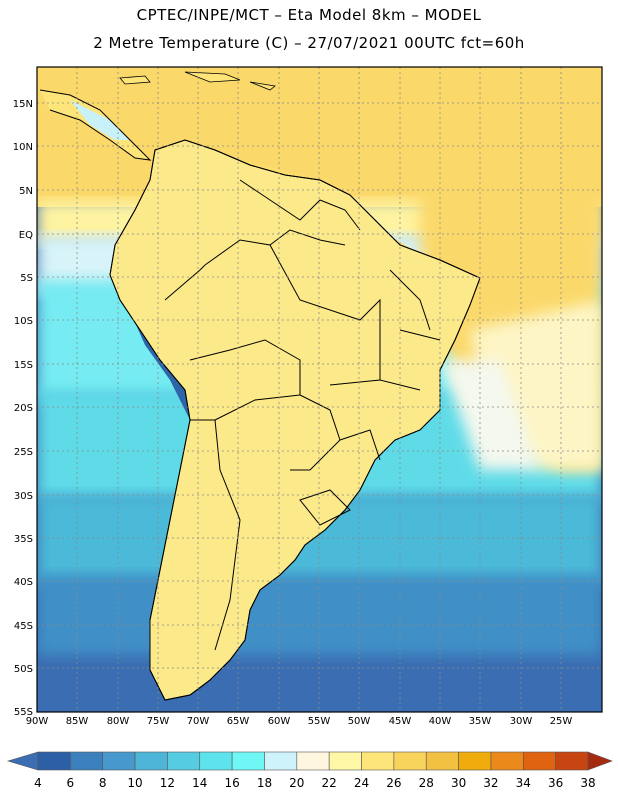 The width and height of the screenshot is (618, 800). Describe the element at coordinates (279, 721) in the screenshot. I see `lon-label: 60W` at that location.